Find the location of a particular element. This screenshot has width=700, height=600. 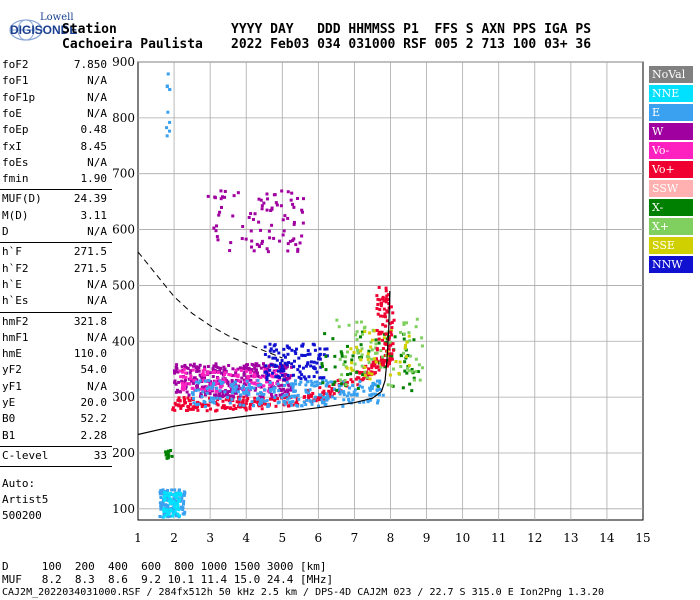

param-row: foF1 N/A is located at coordinates (55, 82).